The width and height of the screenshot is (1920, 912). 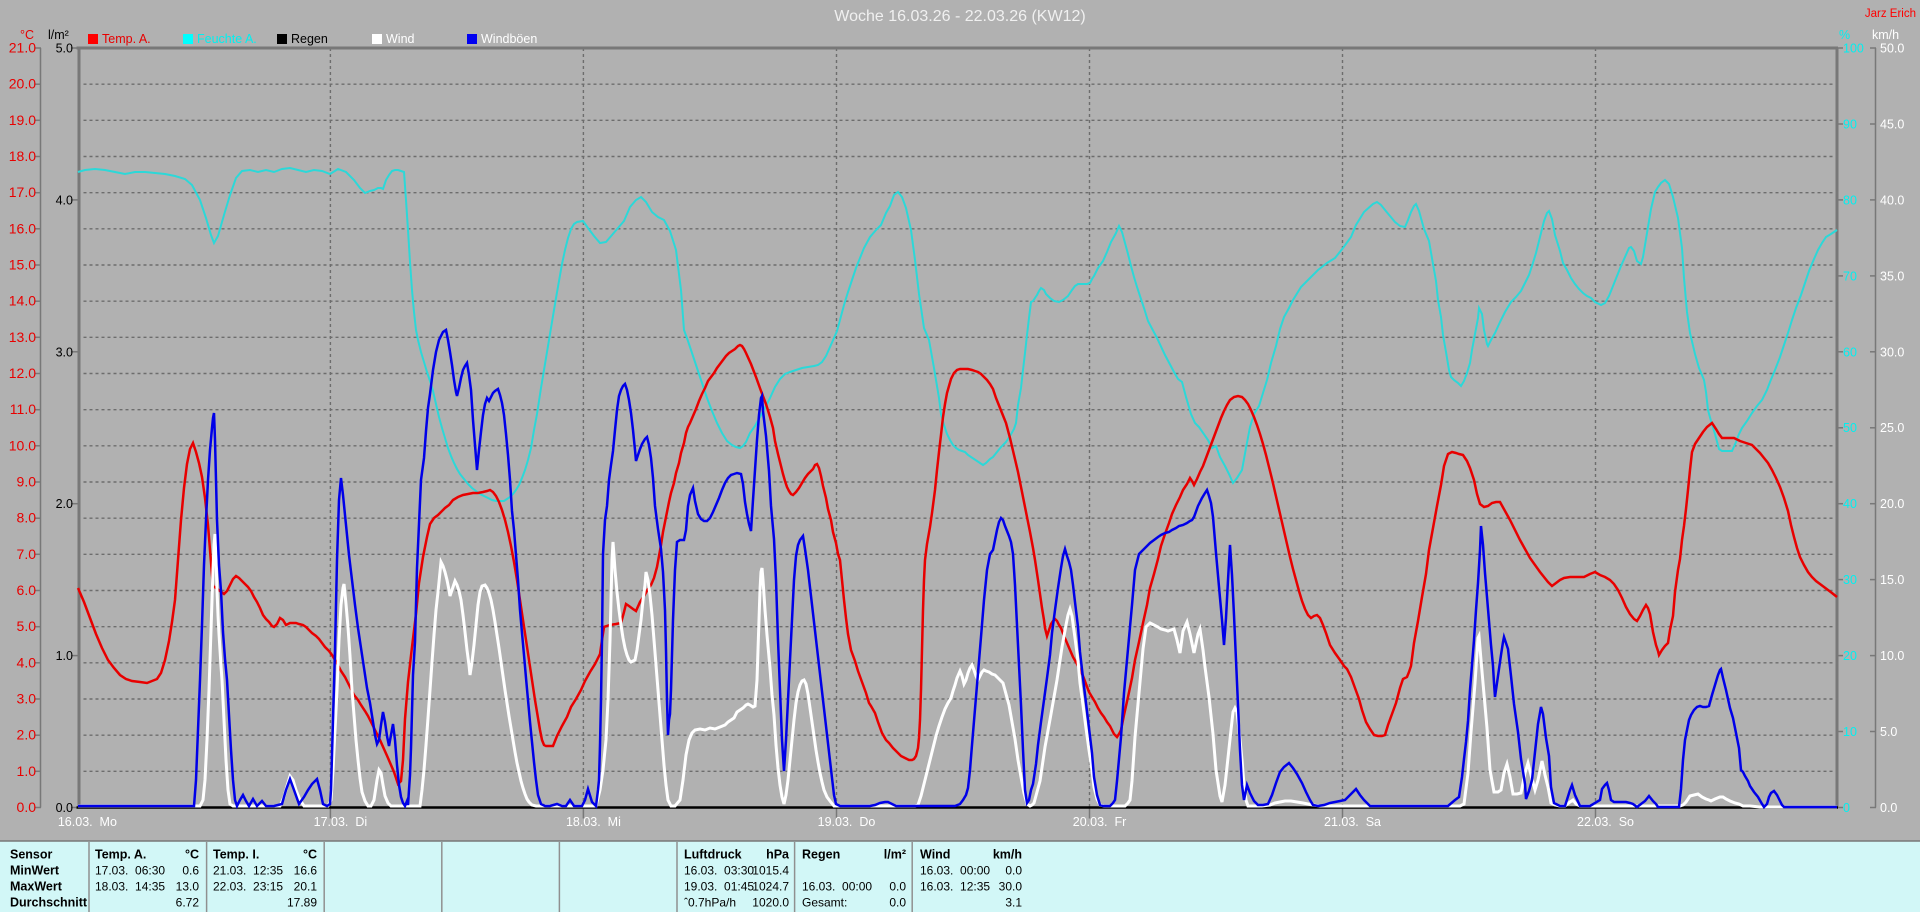 What do you see at coordinates (31, 855) in the screenshot?
I see `svg-text: Sensor` at bounding box center [31, 855].